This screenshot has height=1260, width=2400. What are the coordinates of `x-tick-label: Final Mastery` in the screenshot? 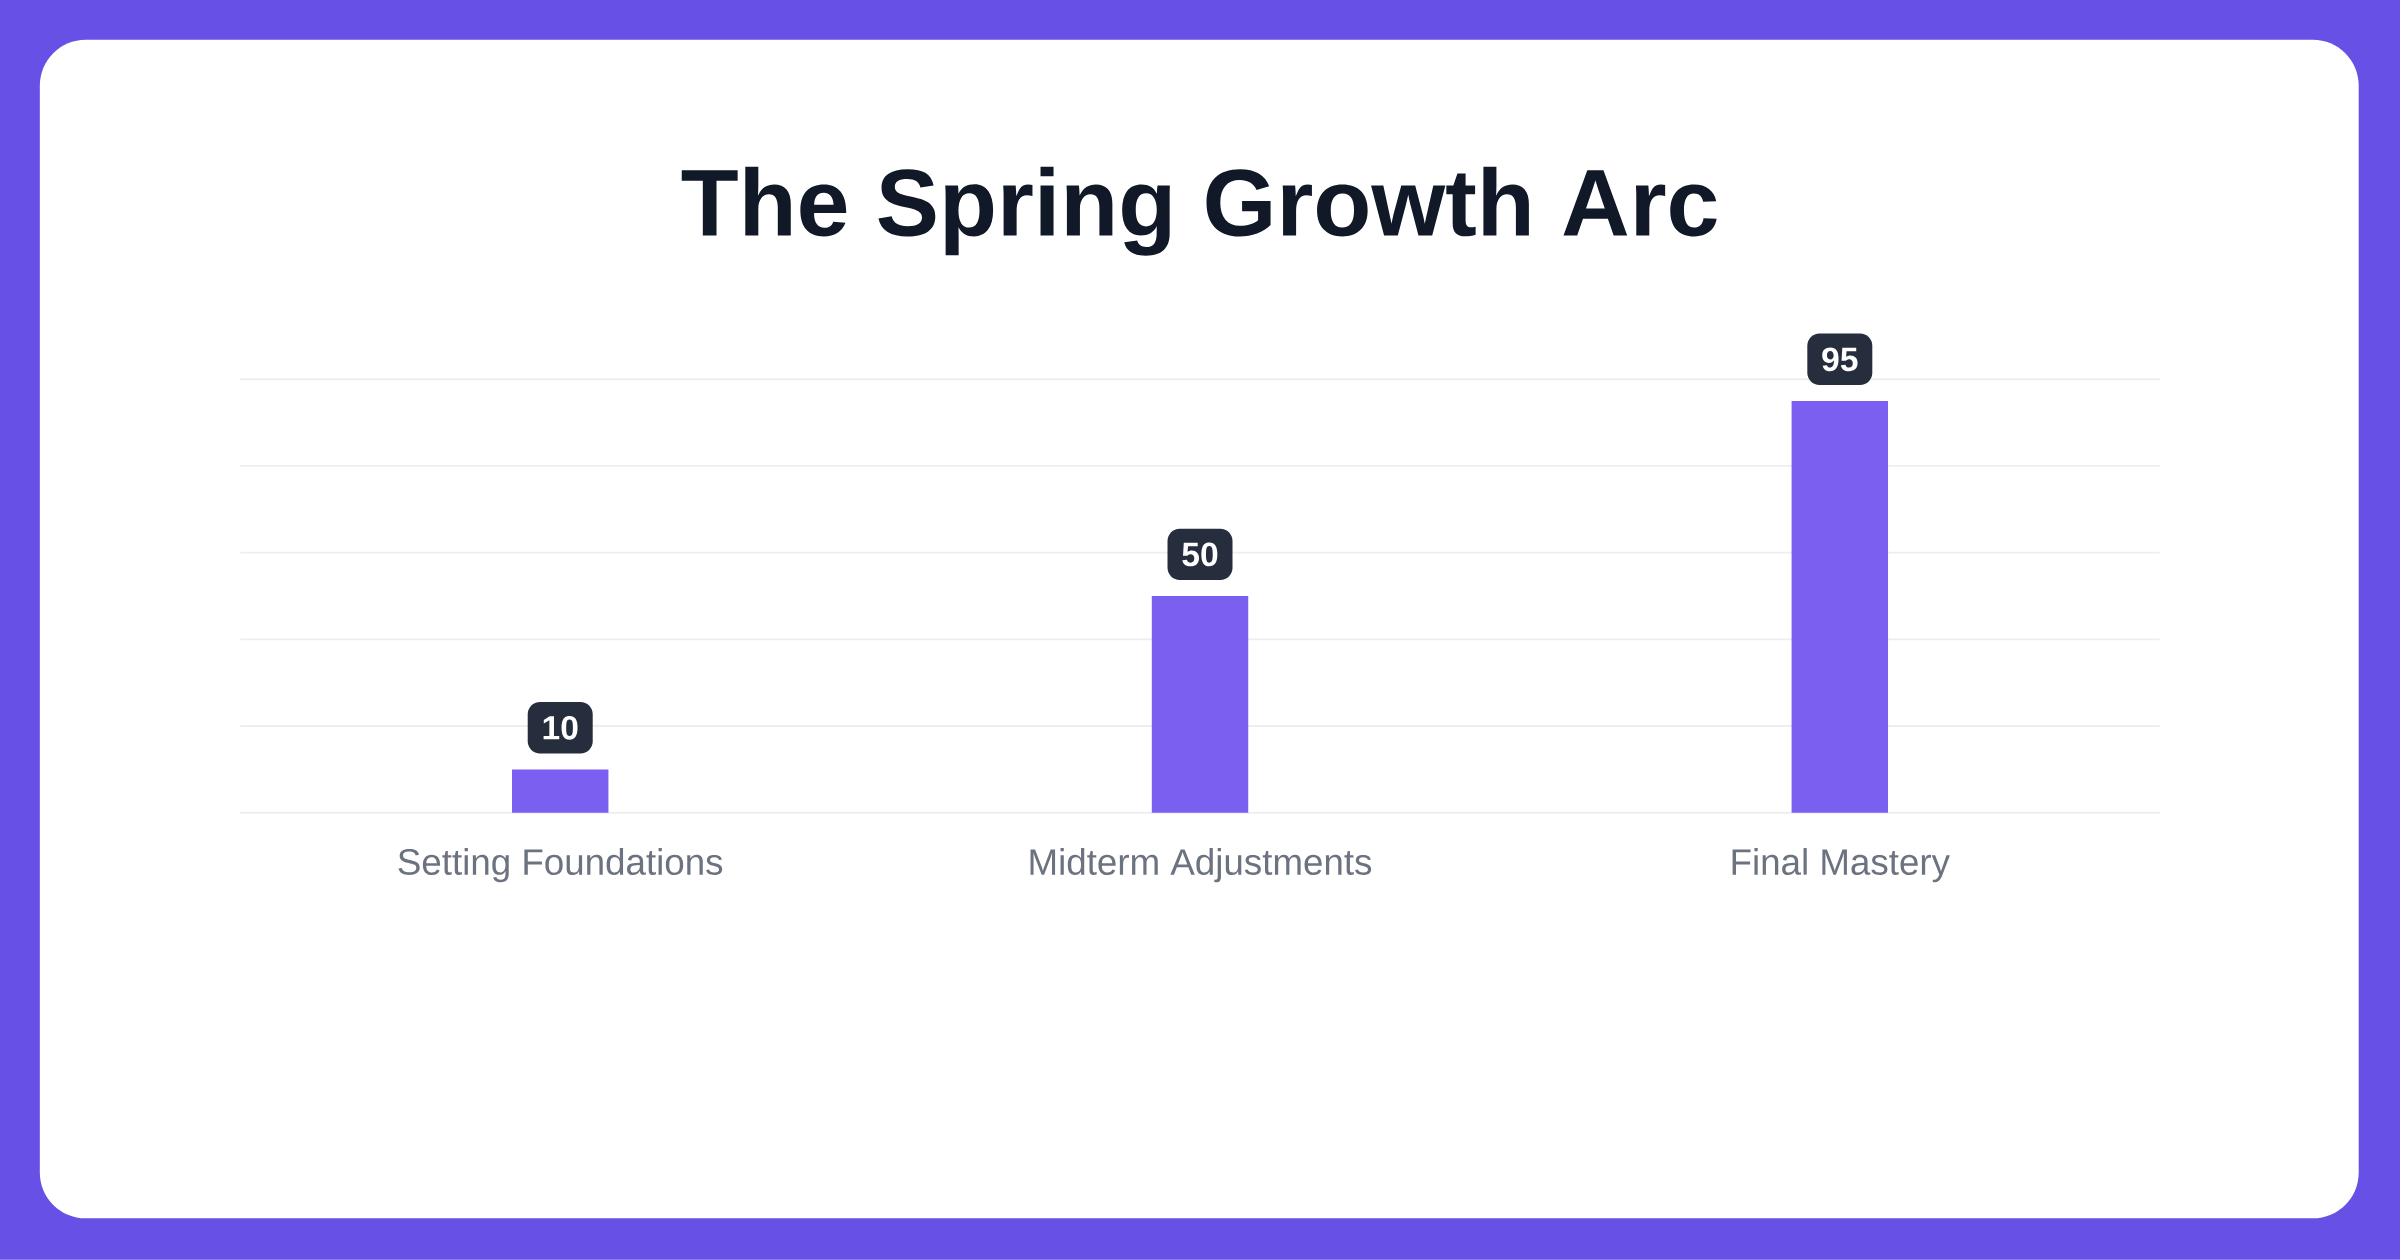 It's located at (1841, 865).